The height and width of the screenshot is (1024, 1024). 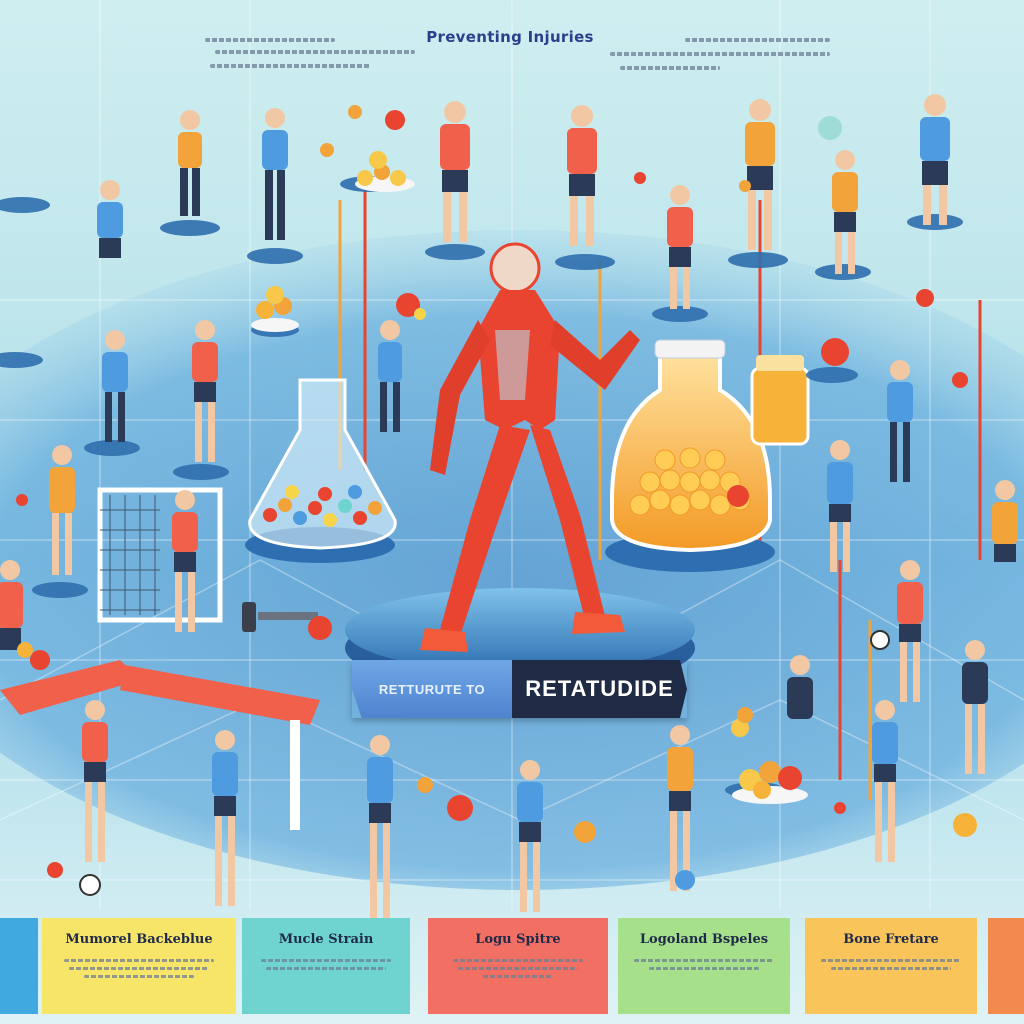 I want to click on injury-card: Mumorel Backeblue, so click(x=139, y=966).